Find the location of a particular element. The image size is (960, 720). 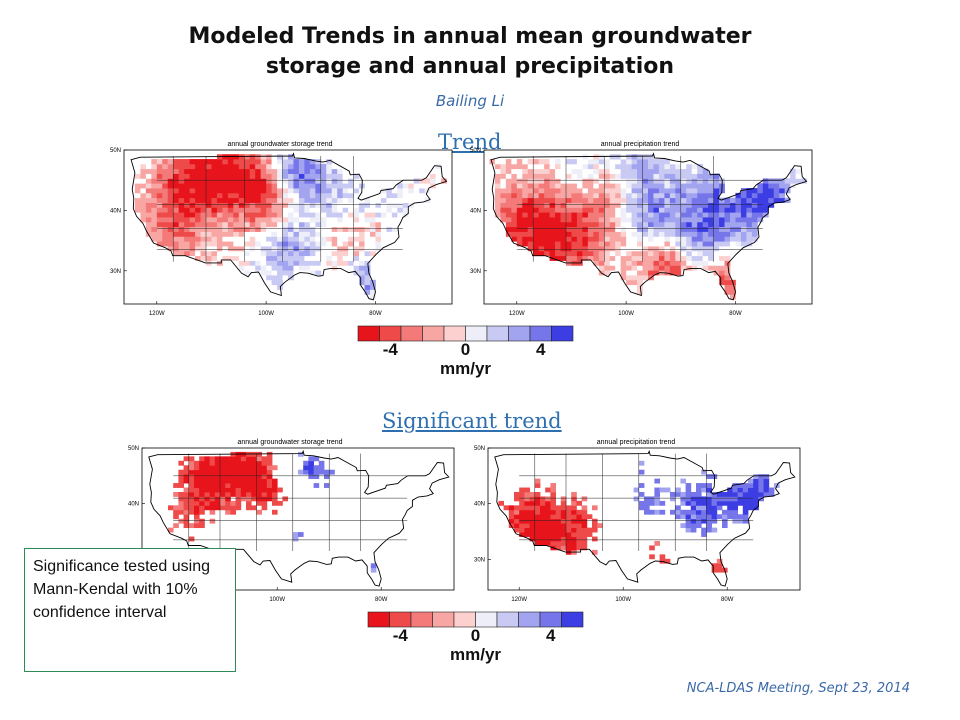

lon-label: 100W is located at coordinates (623, 600).